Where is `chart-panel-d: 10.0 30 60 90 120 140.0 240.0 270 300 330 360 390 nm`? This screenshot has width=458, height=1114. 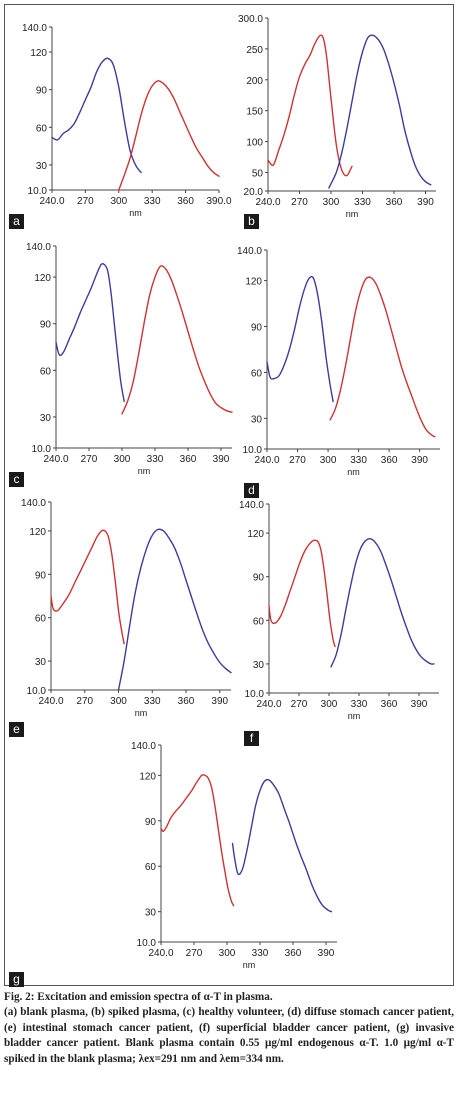
chart-panel-d: 10.0 30 60 90 120 140.0 240.0 270 300 330 360 390 nm is located at coordinates (338, 361).